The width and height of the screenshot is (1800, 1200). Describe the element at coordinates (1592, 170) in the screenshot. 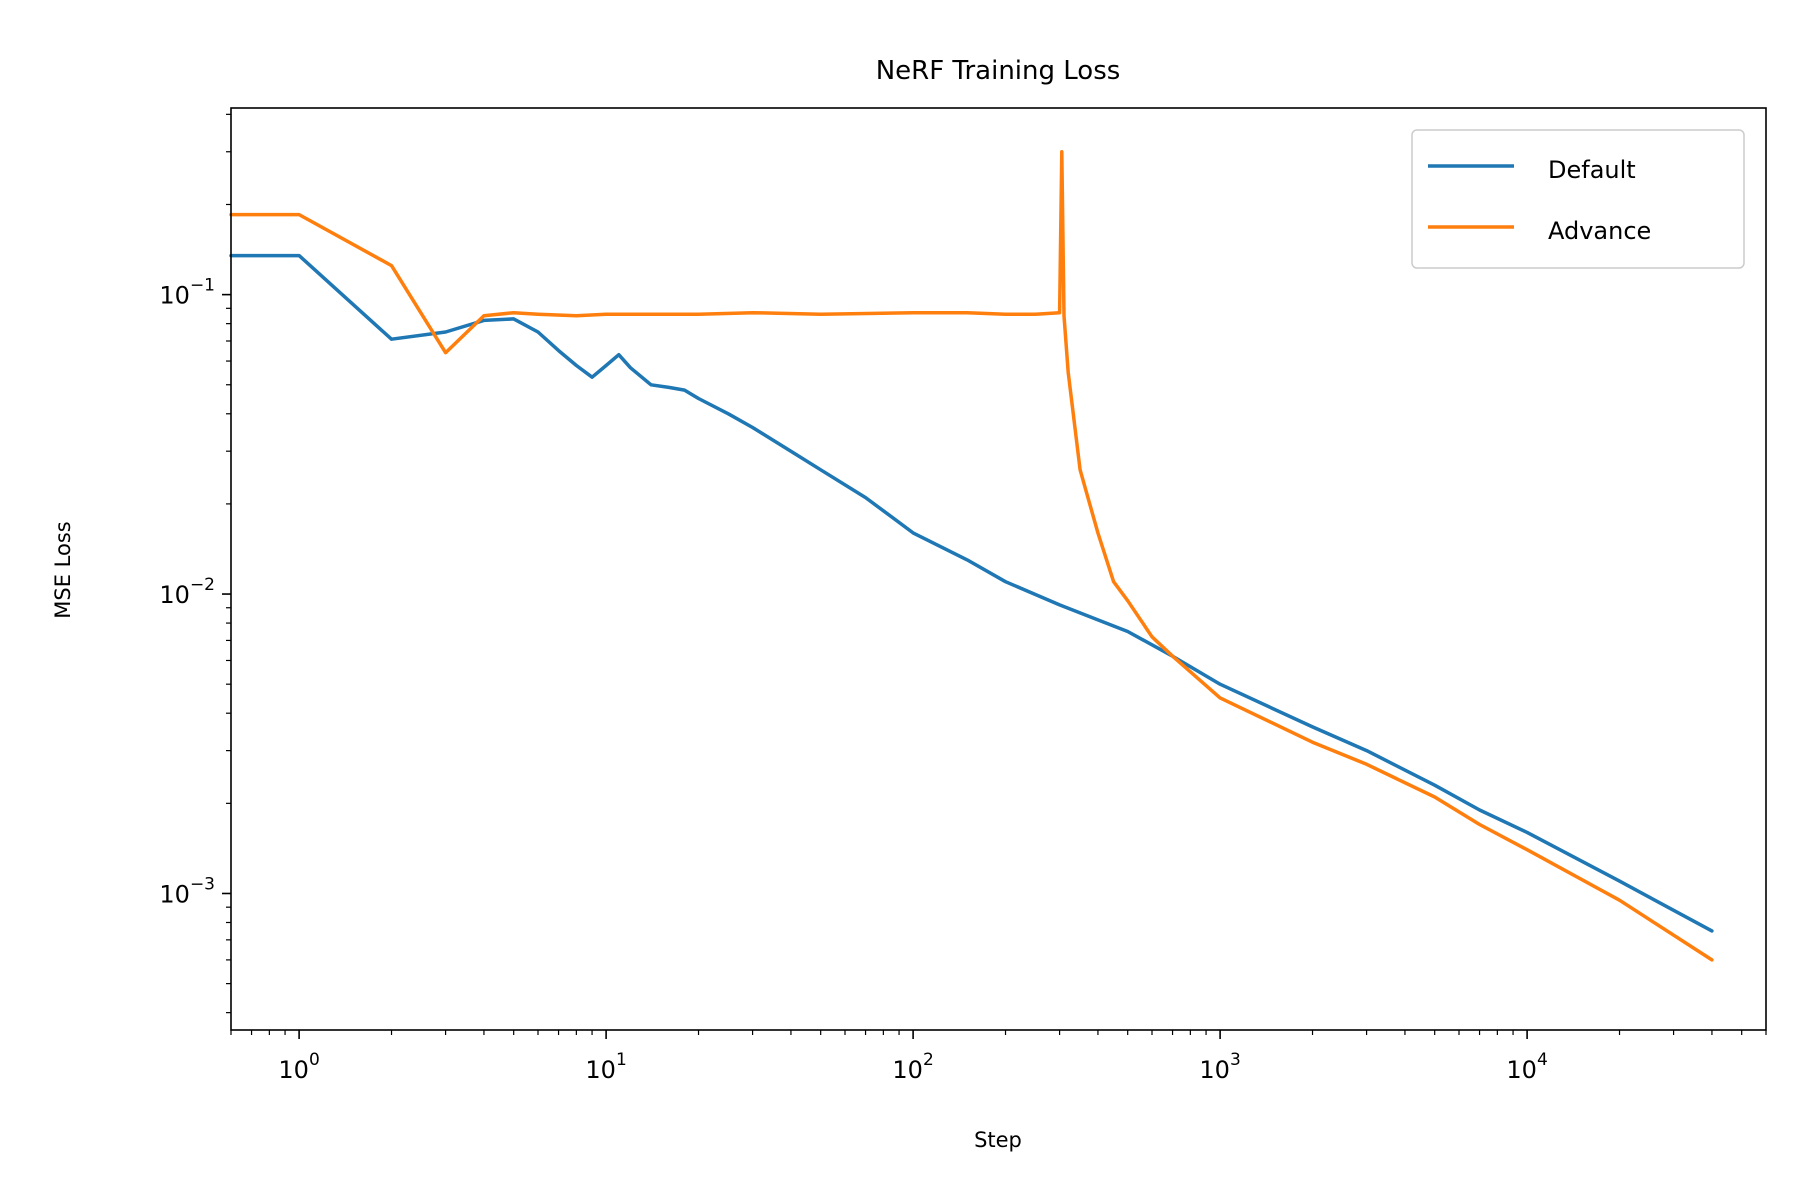

I see `legend-label-default: Default` at that location.